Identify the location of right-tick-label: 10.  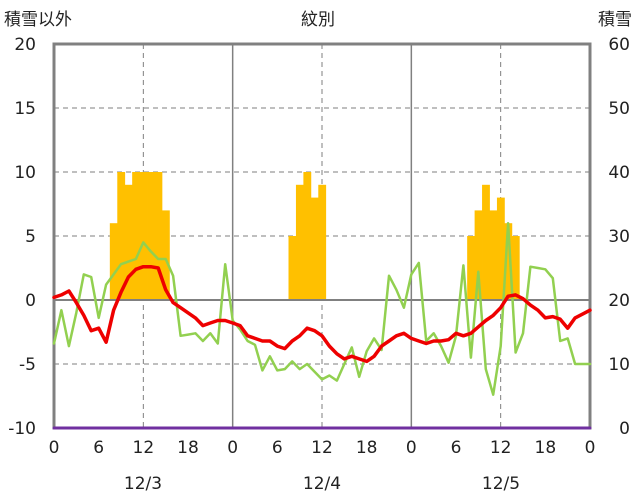
(619, 365).